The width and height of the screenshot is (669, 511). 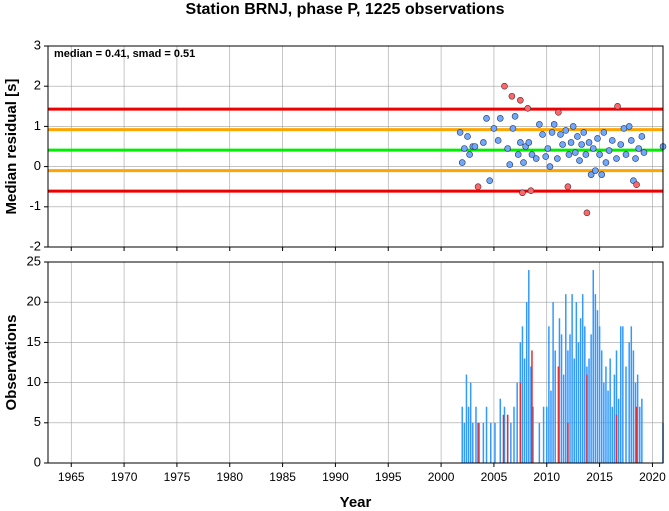 What do you see at coordinates (37, 85) in the screenshot?
I see `y-tick-label: 2` at bounding box center [37, 85].